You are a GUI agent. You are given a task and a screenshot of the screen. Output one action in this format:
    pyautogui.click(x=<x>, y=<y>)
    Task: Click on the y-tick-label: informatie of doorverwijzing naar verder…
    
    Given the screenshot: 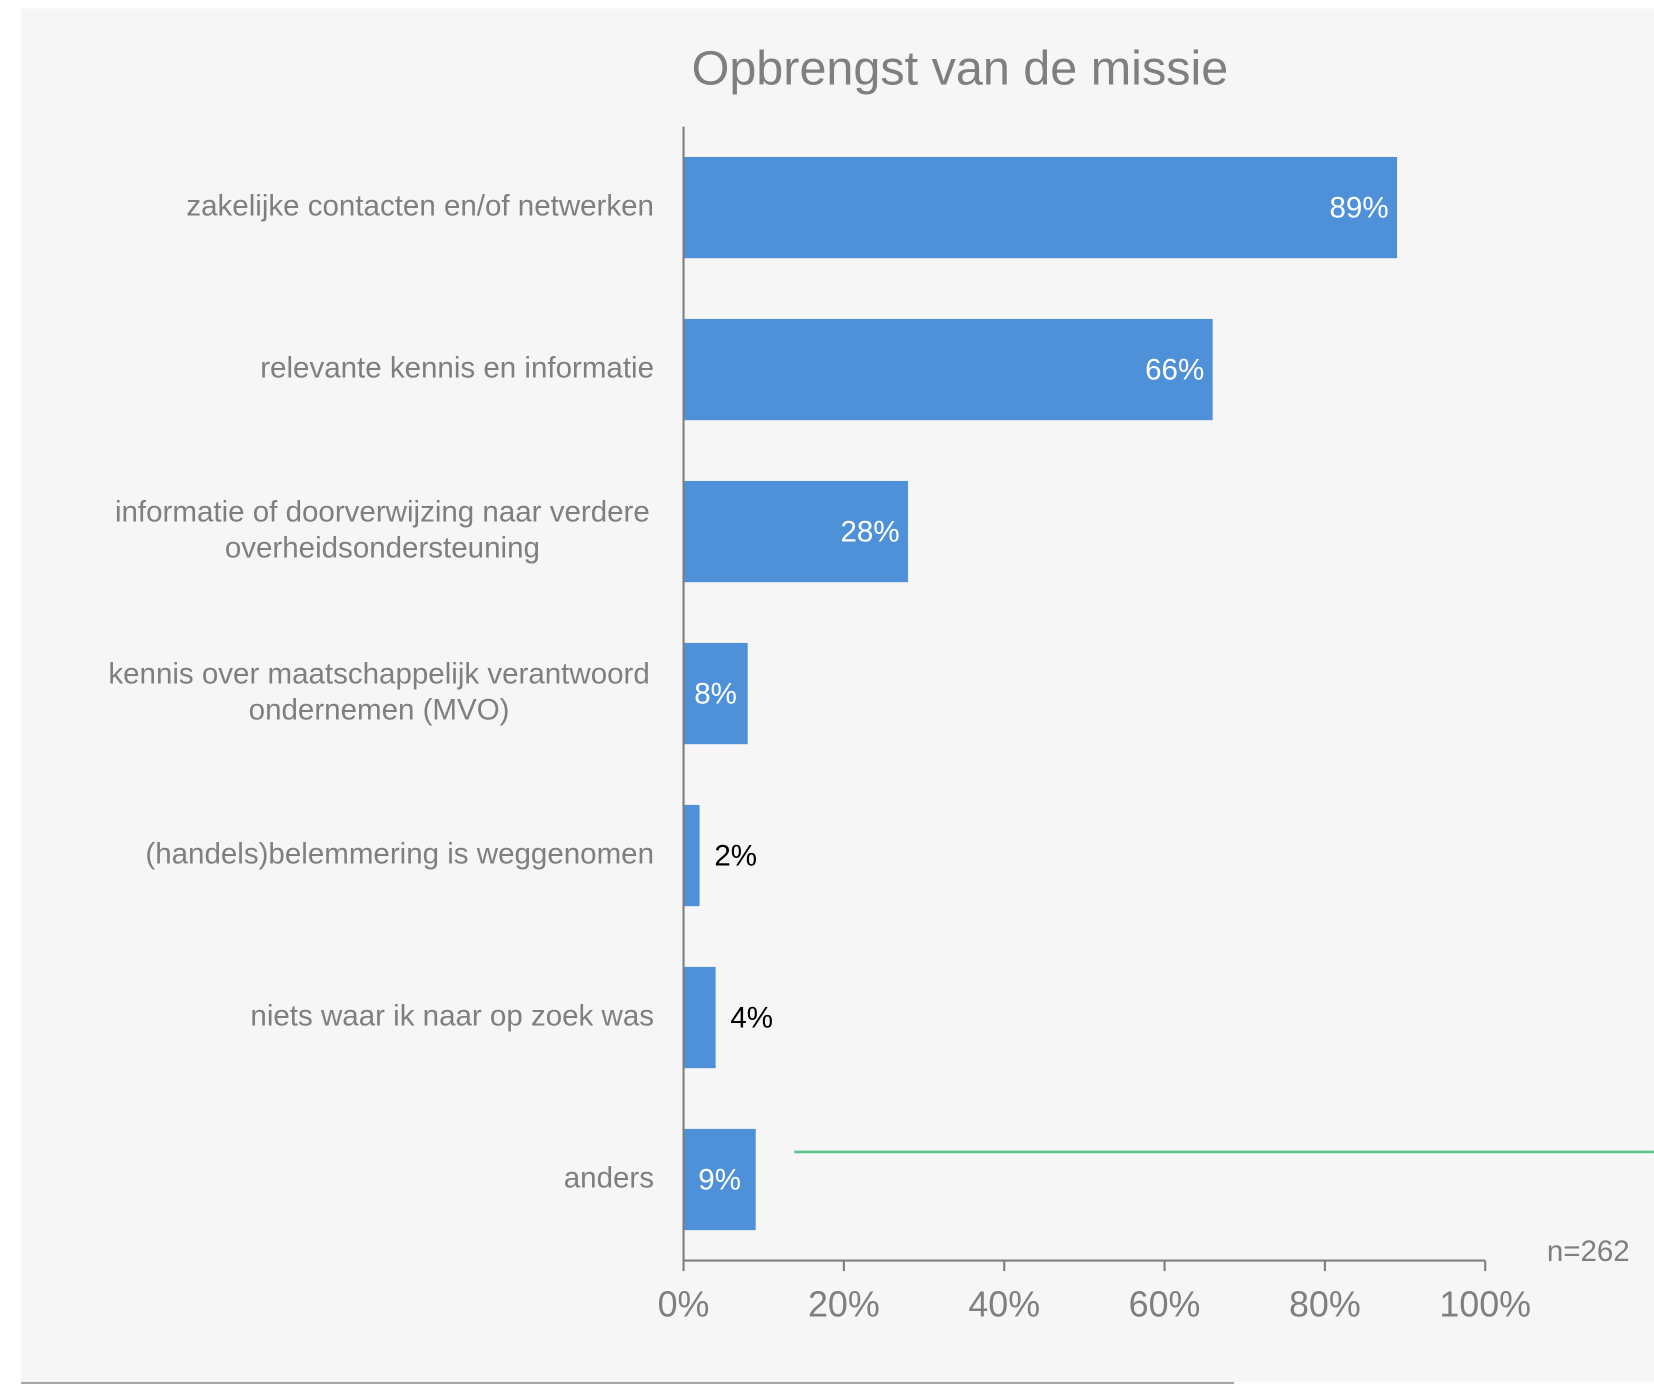 What is the action you would take?
    pyautogui.click(x=382, y=529)
    